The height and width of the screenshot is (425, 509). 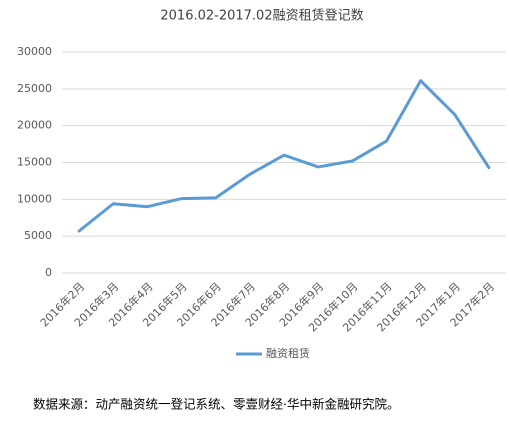 What do you see at coordinates (288, 353) in the screenshot?
I see `legend-label: 融资租赁` at bounding box center [288, 353].